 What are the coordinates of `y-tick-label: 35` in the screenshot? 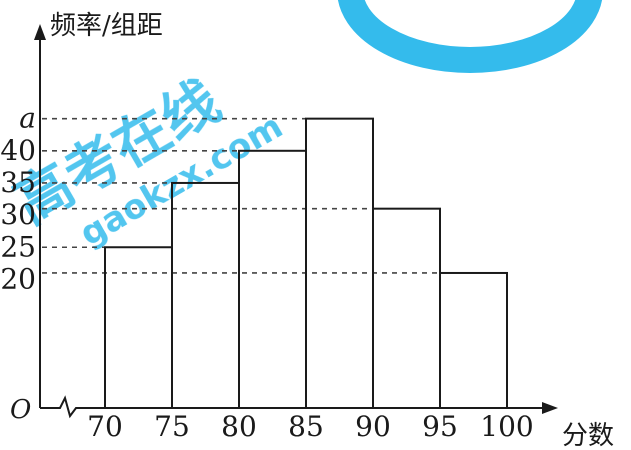 It's located at (18, 182).